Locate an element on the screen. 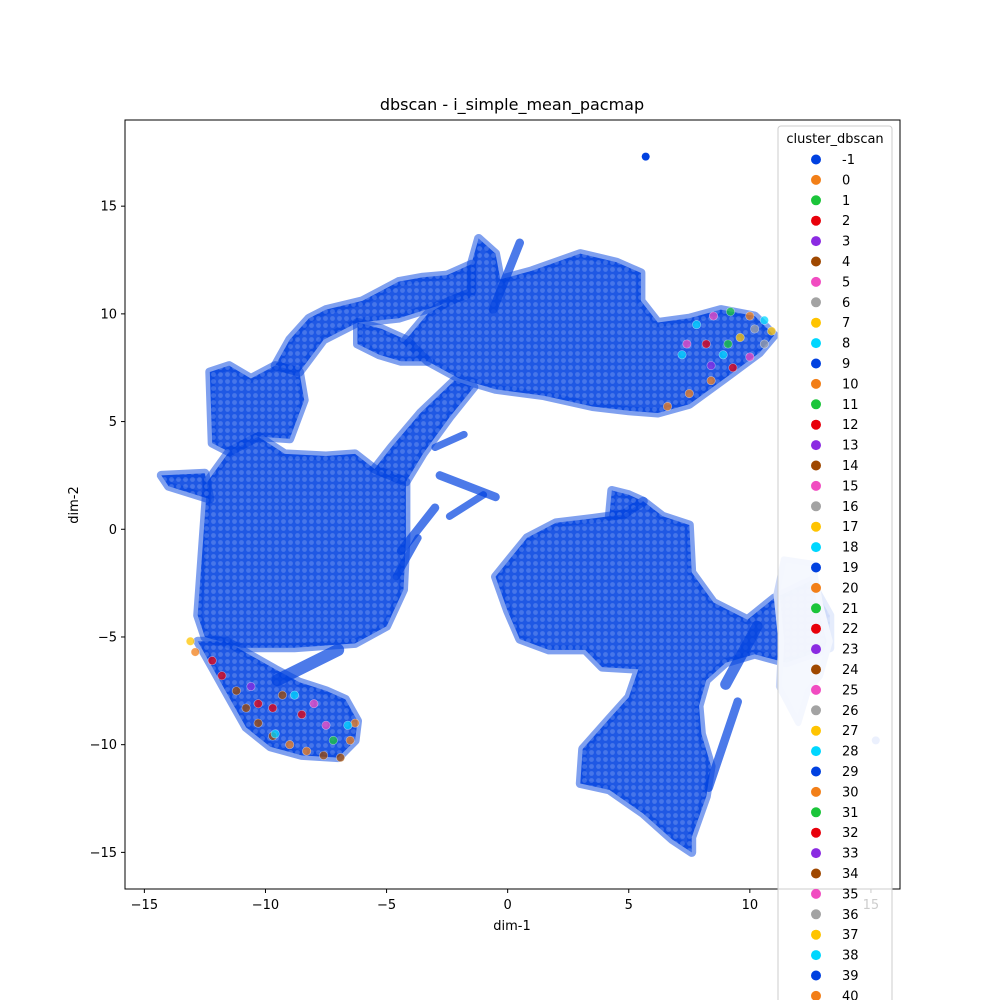 This screenshot has height=1000, width=1000. legend-label: 33 is located at coordinates (850, 854).